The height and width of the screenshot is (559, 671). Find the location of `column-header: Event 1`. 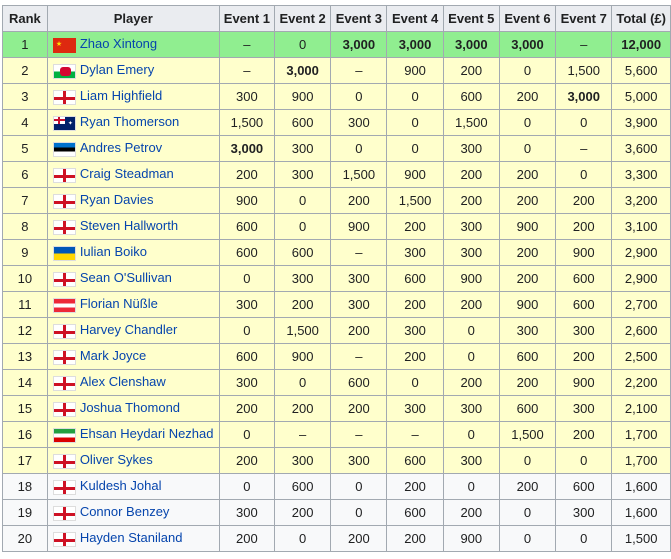

column-header: Event 1 is located at coordinates (247, 18).